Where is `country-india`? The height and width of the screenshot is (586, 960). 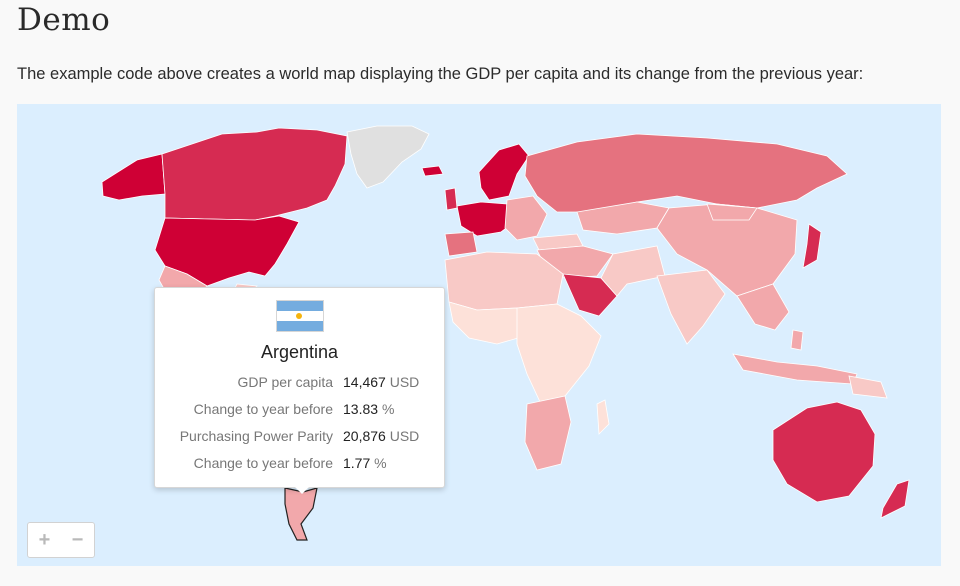
country-india is located at coordinates (691, 307).